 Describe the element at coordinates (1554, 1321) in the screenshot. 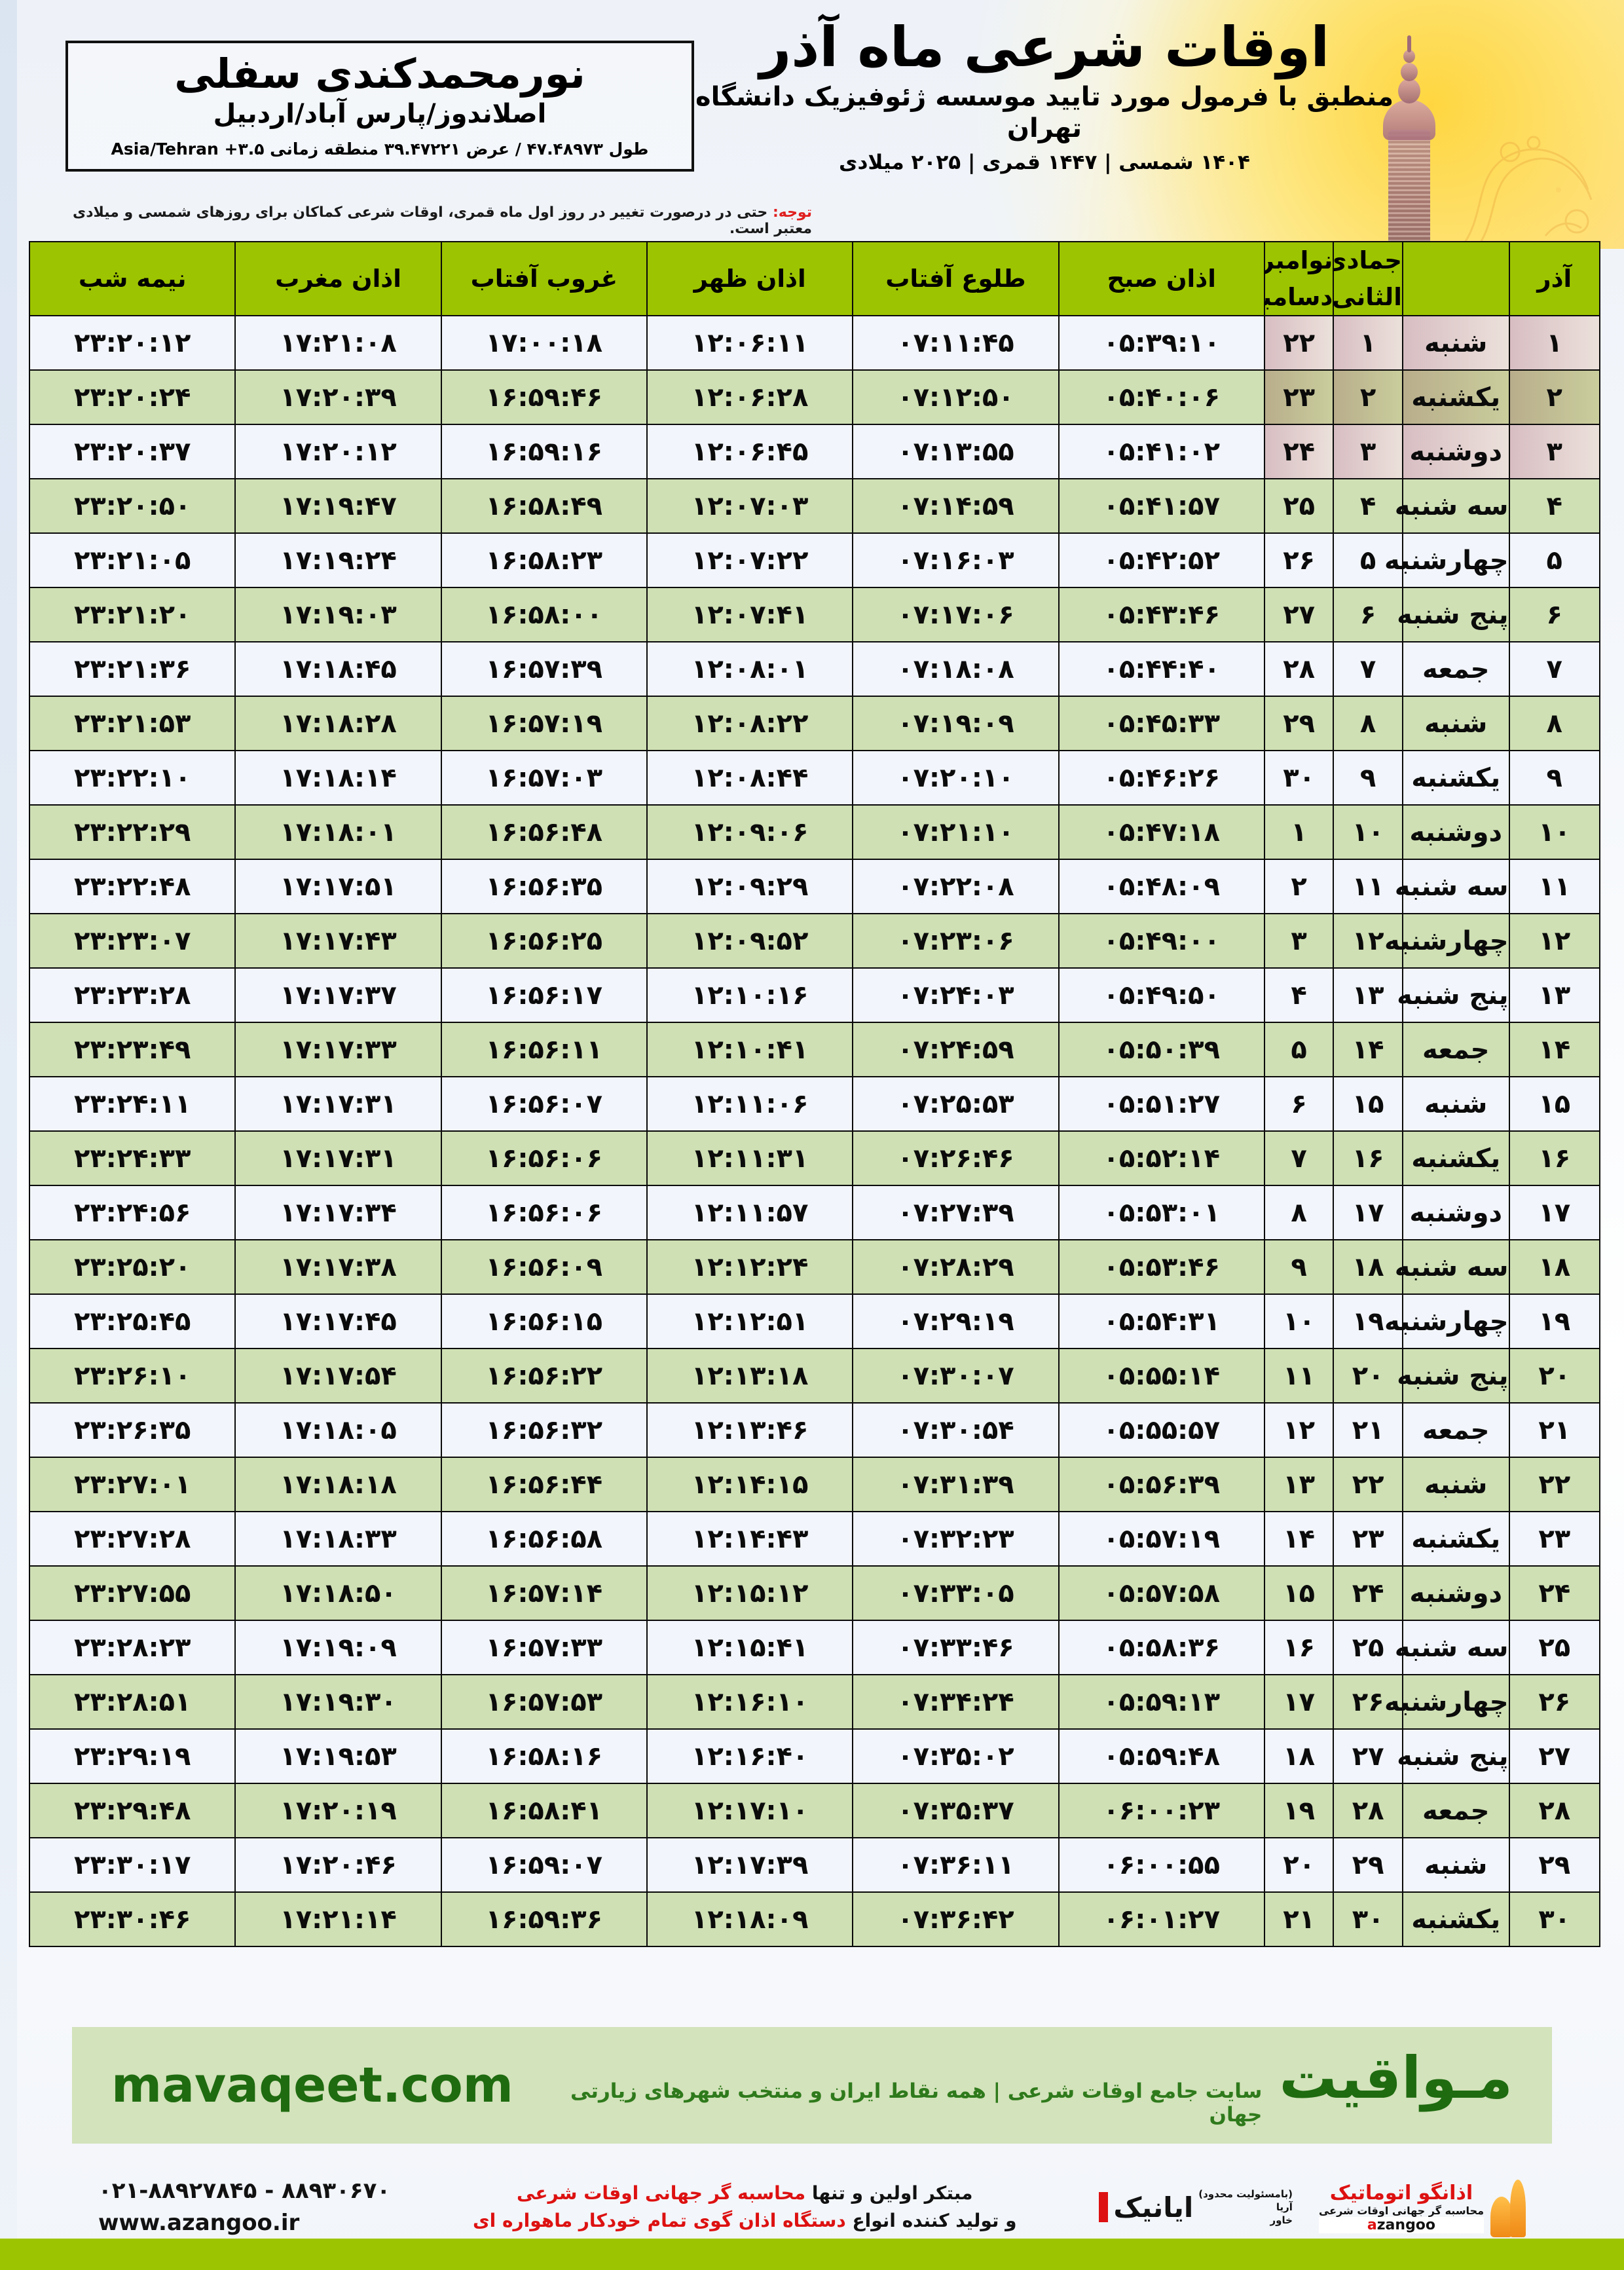

I see `cell-azar-day: ۱۹` at that location.